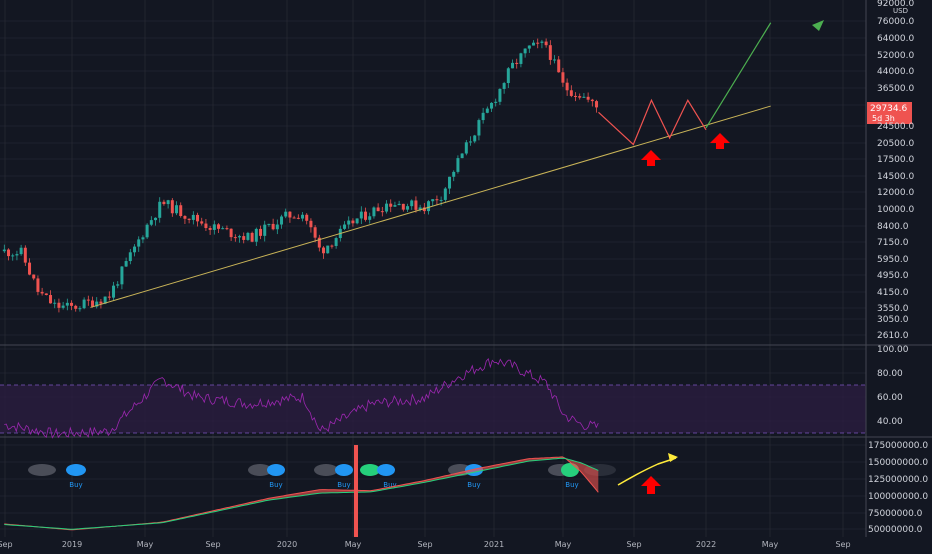  What do you see at coordinates (563, 544) in the screenshot?
I see `time-label: May` at bounding box center [563, 544].